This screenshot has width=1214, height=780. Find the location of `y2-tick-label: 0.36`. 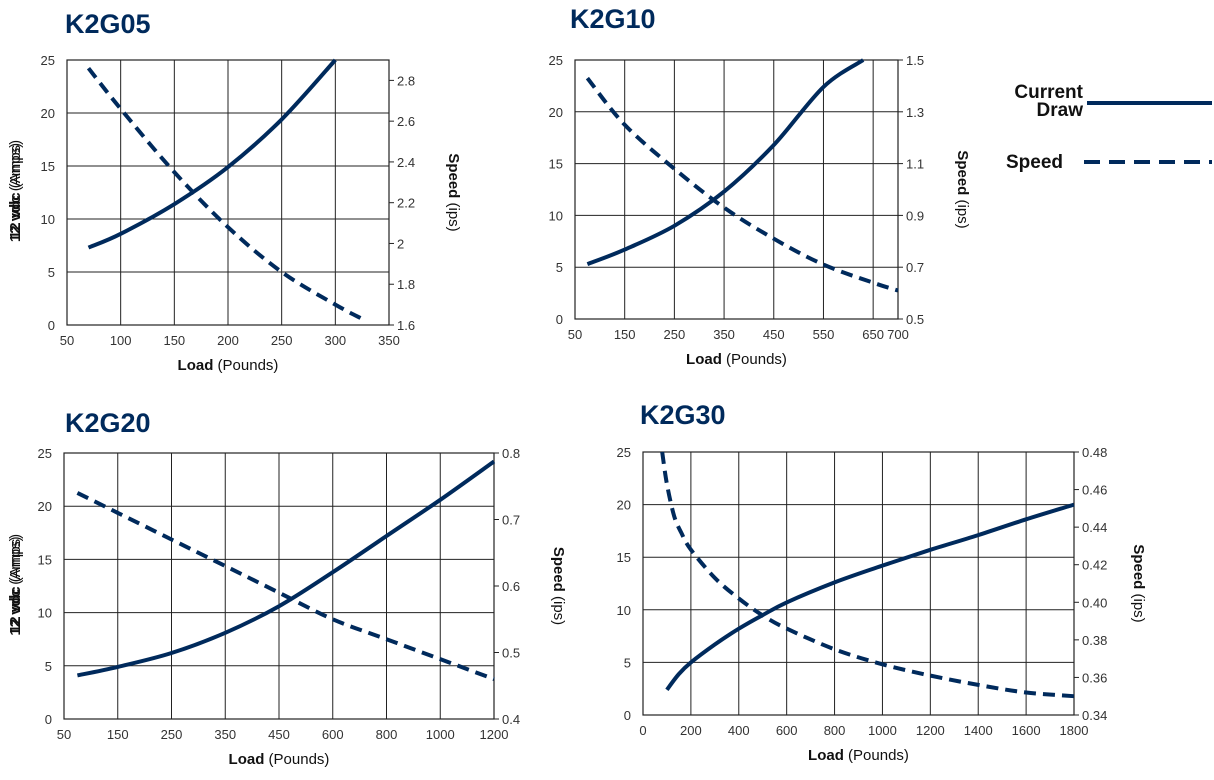

y2-tick-label: 0.36 is located at coordinates (1094, 677).